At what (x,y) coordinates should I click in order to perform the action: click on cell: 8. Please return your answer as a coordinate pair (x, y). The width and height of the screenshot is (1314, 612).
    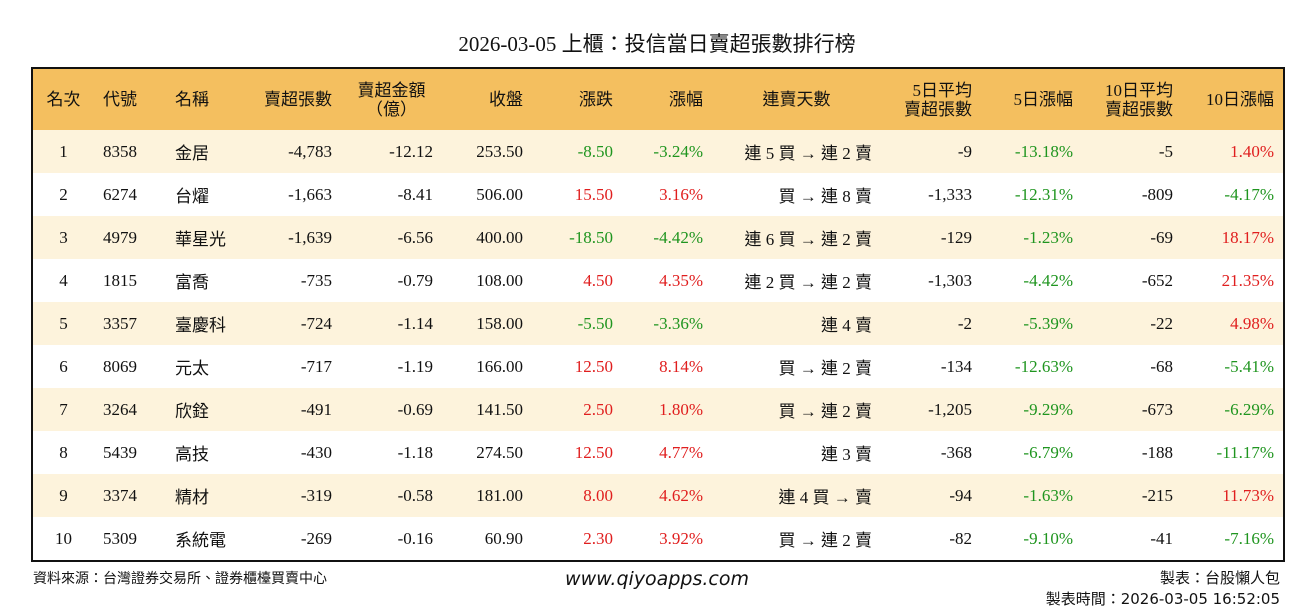
    Looking at the image, I should click on (63, 452).